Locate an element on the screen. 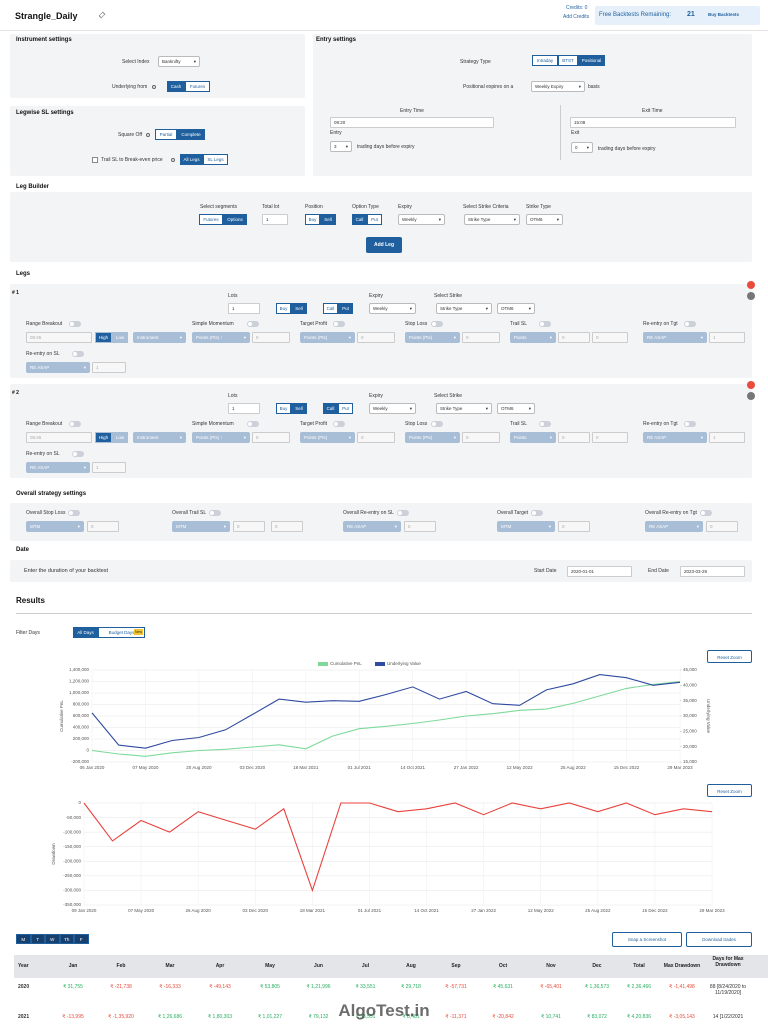 The width and height of the screenshot is (768, 1024). dropdown: Banknifty is located at coordinates (179, 61).